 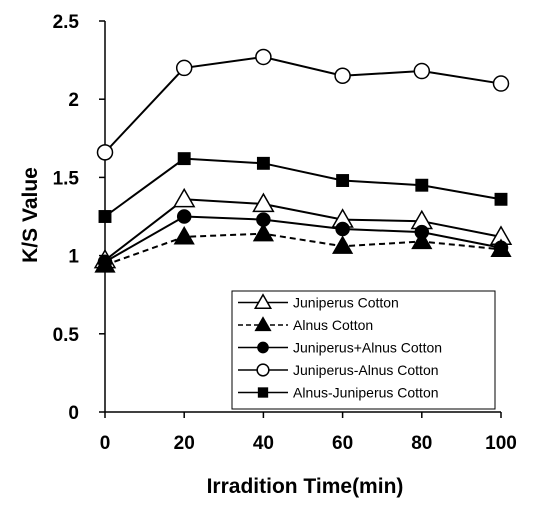 I want to click on legend-item: Alnus-Juniperus Cotton, so click(x=338, y=393).